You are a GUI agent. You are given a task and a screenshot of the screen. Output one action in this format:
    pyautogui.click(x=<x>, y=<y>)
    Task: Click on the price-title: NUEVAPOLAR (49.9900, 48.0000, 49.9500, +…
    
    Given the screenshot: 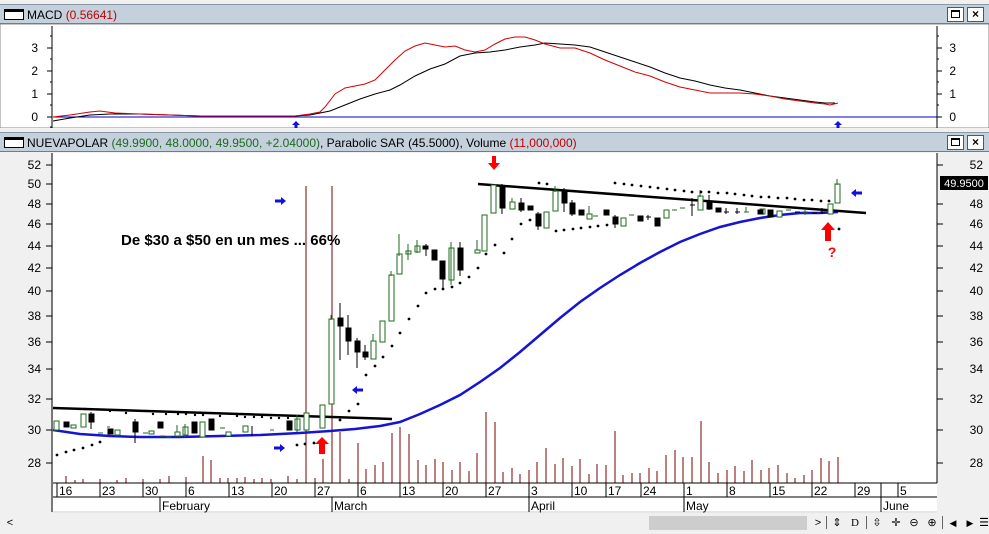 What is the action you would take?
    pyautogui.click(x=302, y=143)
    